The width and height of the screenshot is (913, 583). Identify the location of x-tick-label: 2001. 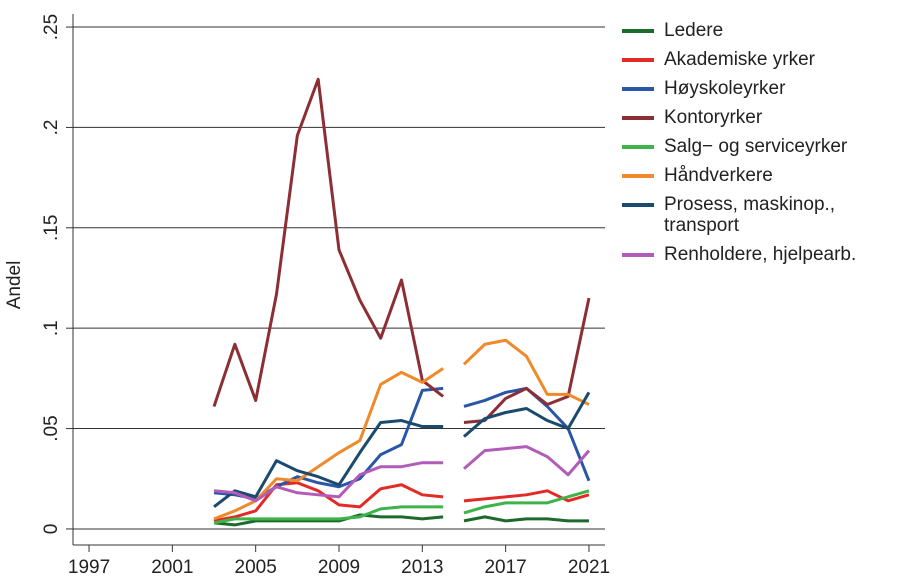
(172, 567).